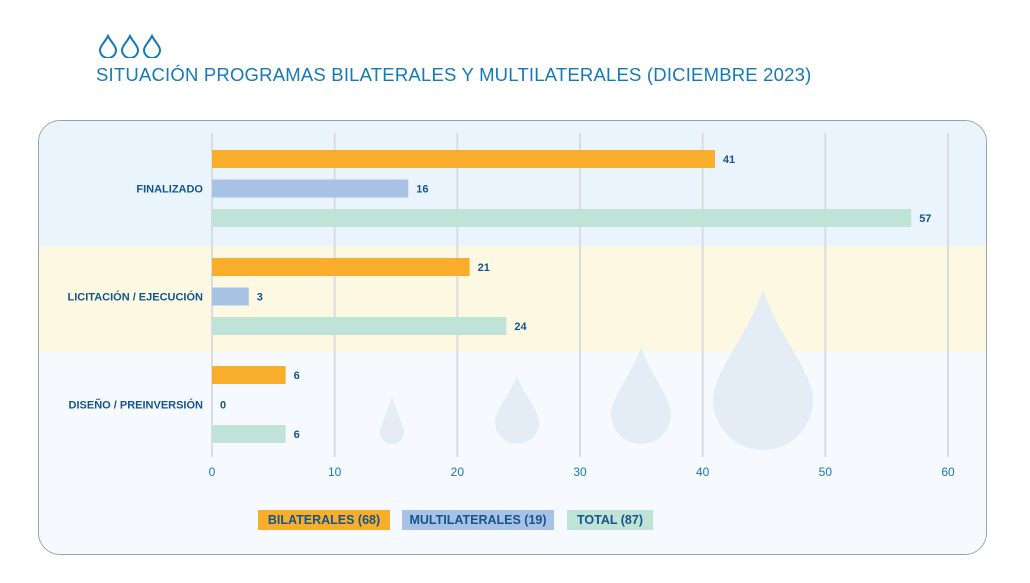 The image size is (1030, 583). I want to click on category-label: LICITACIÓN / EJECUCIÓN, so click(136, 297).